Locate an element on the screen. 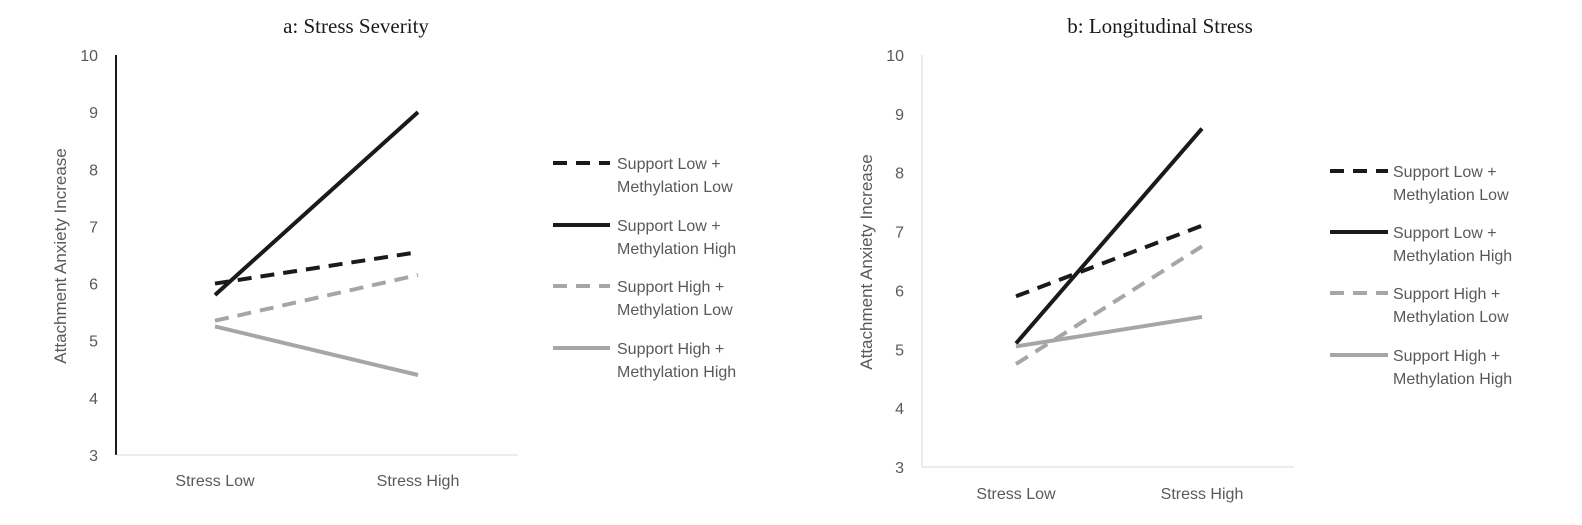 The width and height of the screenshot is (1582, 525). chart-title: b: Longitudinal Stress is located at coordinates (1160, 26).